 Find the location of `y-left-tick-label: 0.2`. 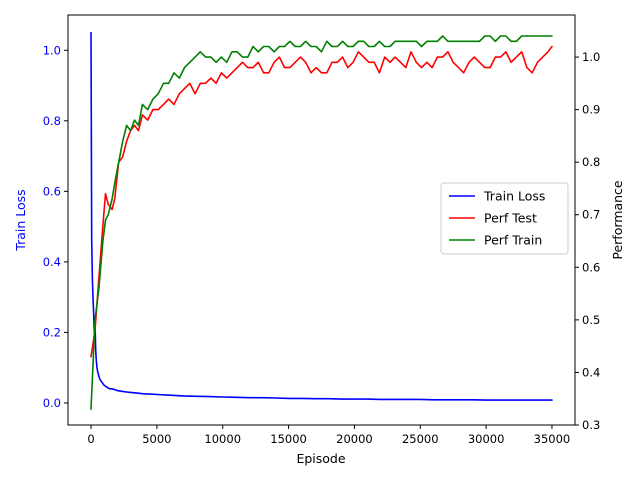

y-left-tick-label: 0.2 is located at coordinates (52, 332).